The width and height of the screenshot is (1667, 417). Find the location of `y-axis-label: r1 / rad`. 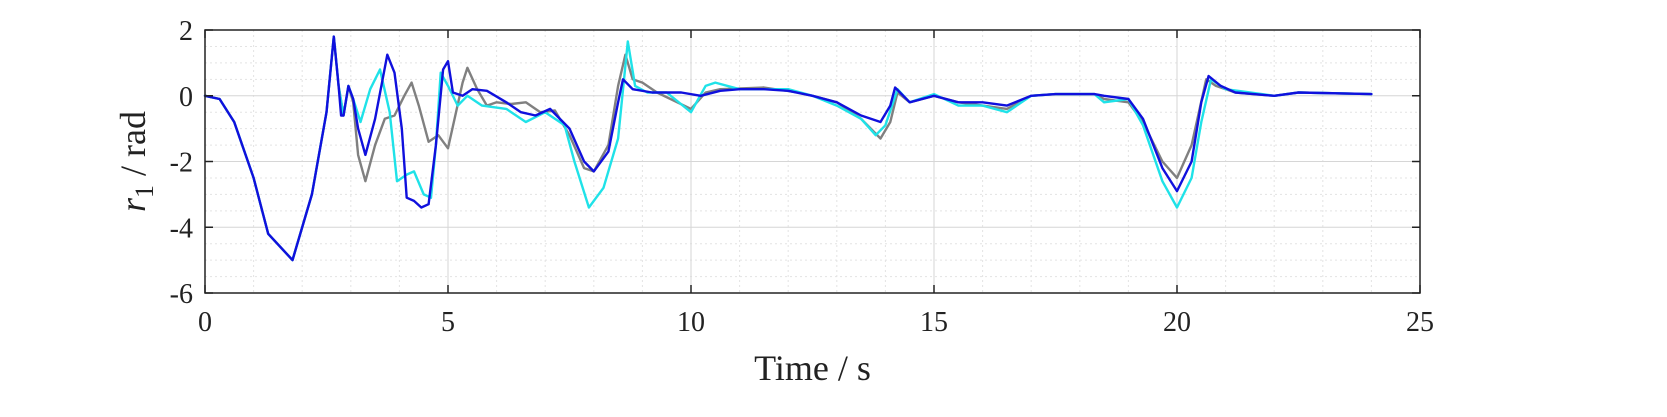

y-axis-label: r1 / rad is located at coordinates (136, 161).